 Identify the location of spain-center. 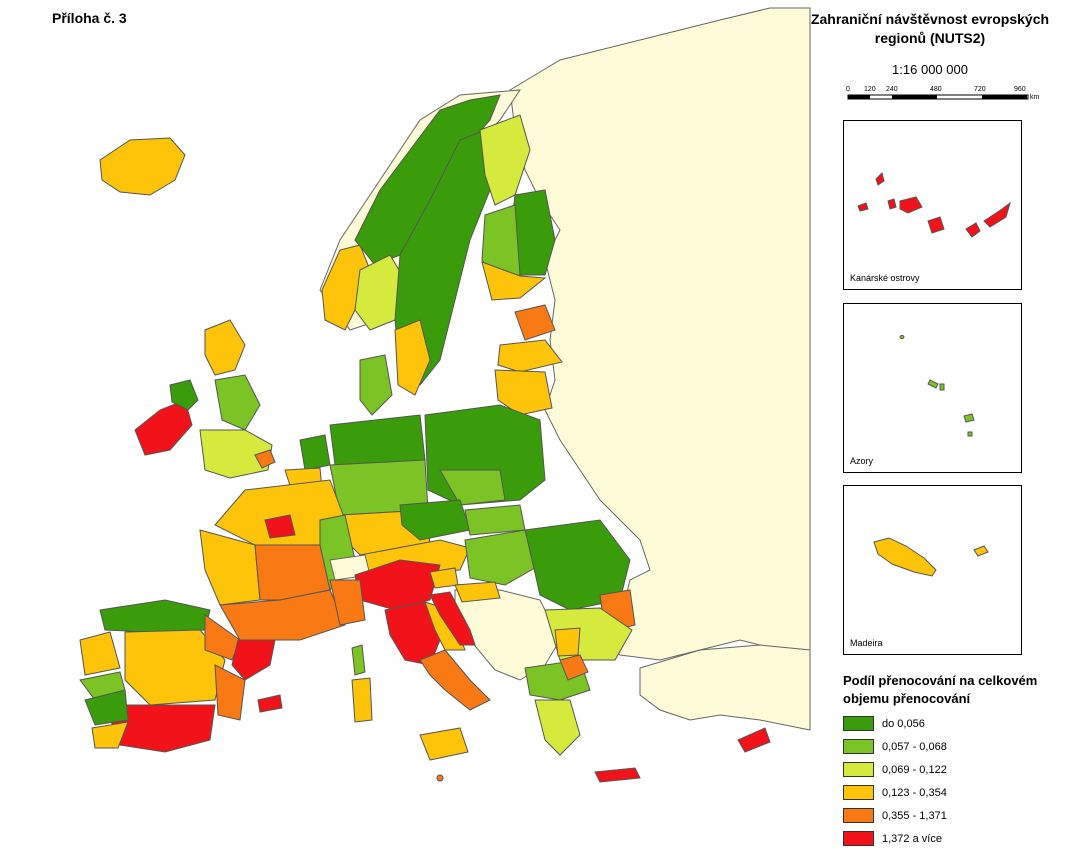
(175, 667).